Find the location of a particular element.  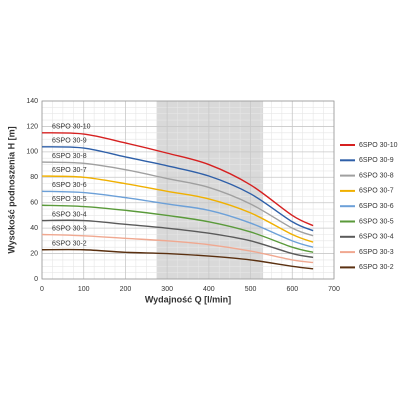

legend-label: 6SPO 30-6 is located at coordinates (376, 206).